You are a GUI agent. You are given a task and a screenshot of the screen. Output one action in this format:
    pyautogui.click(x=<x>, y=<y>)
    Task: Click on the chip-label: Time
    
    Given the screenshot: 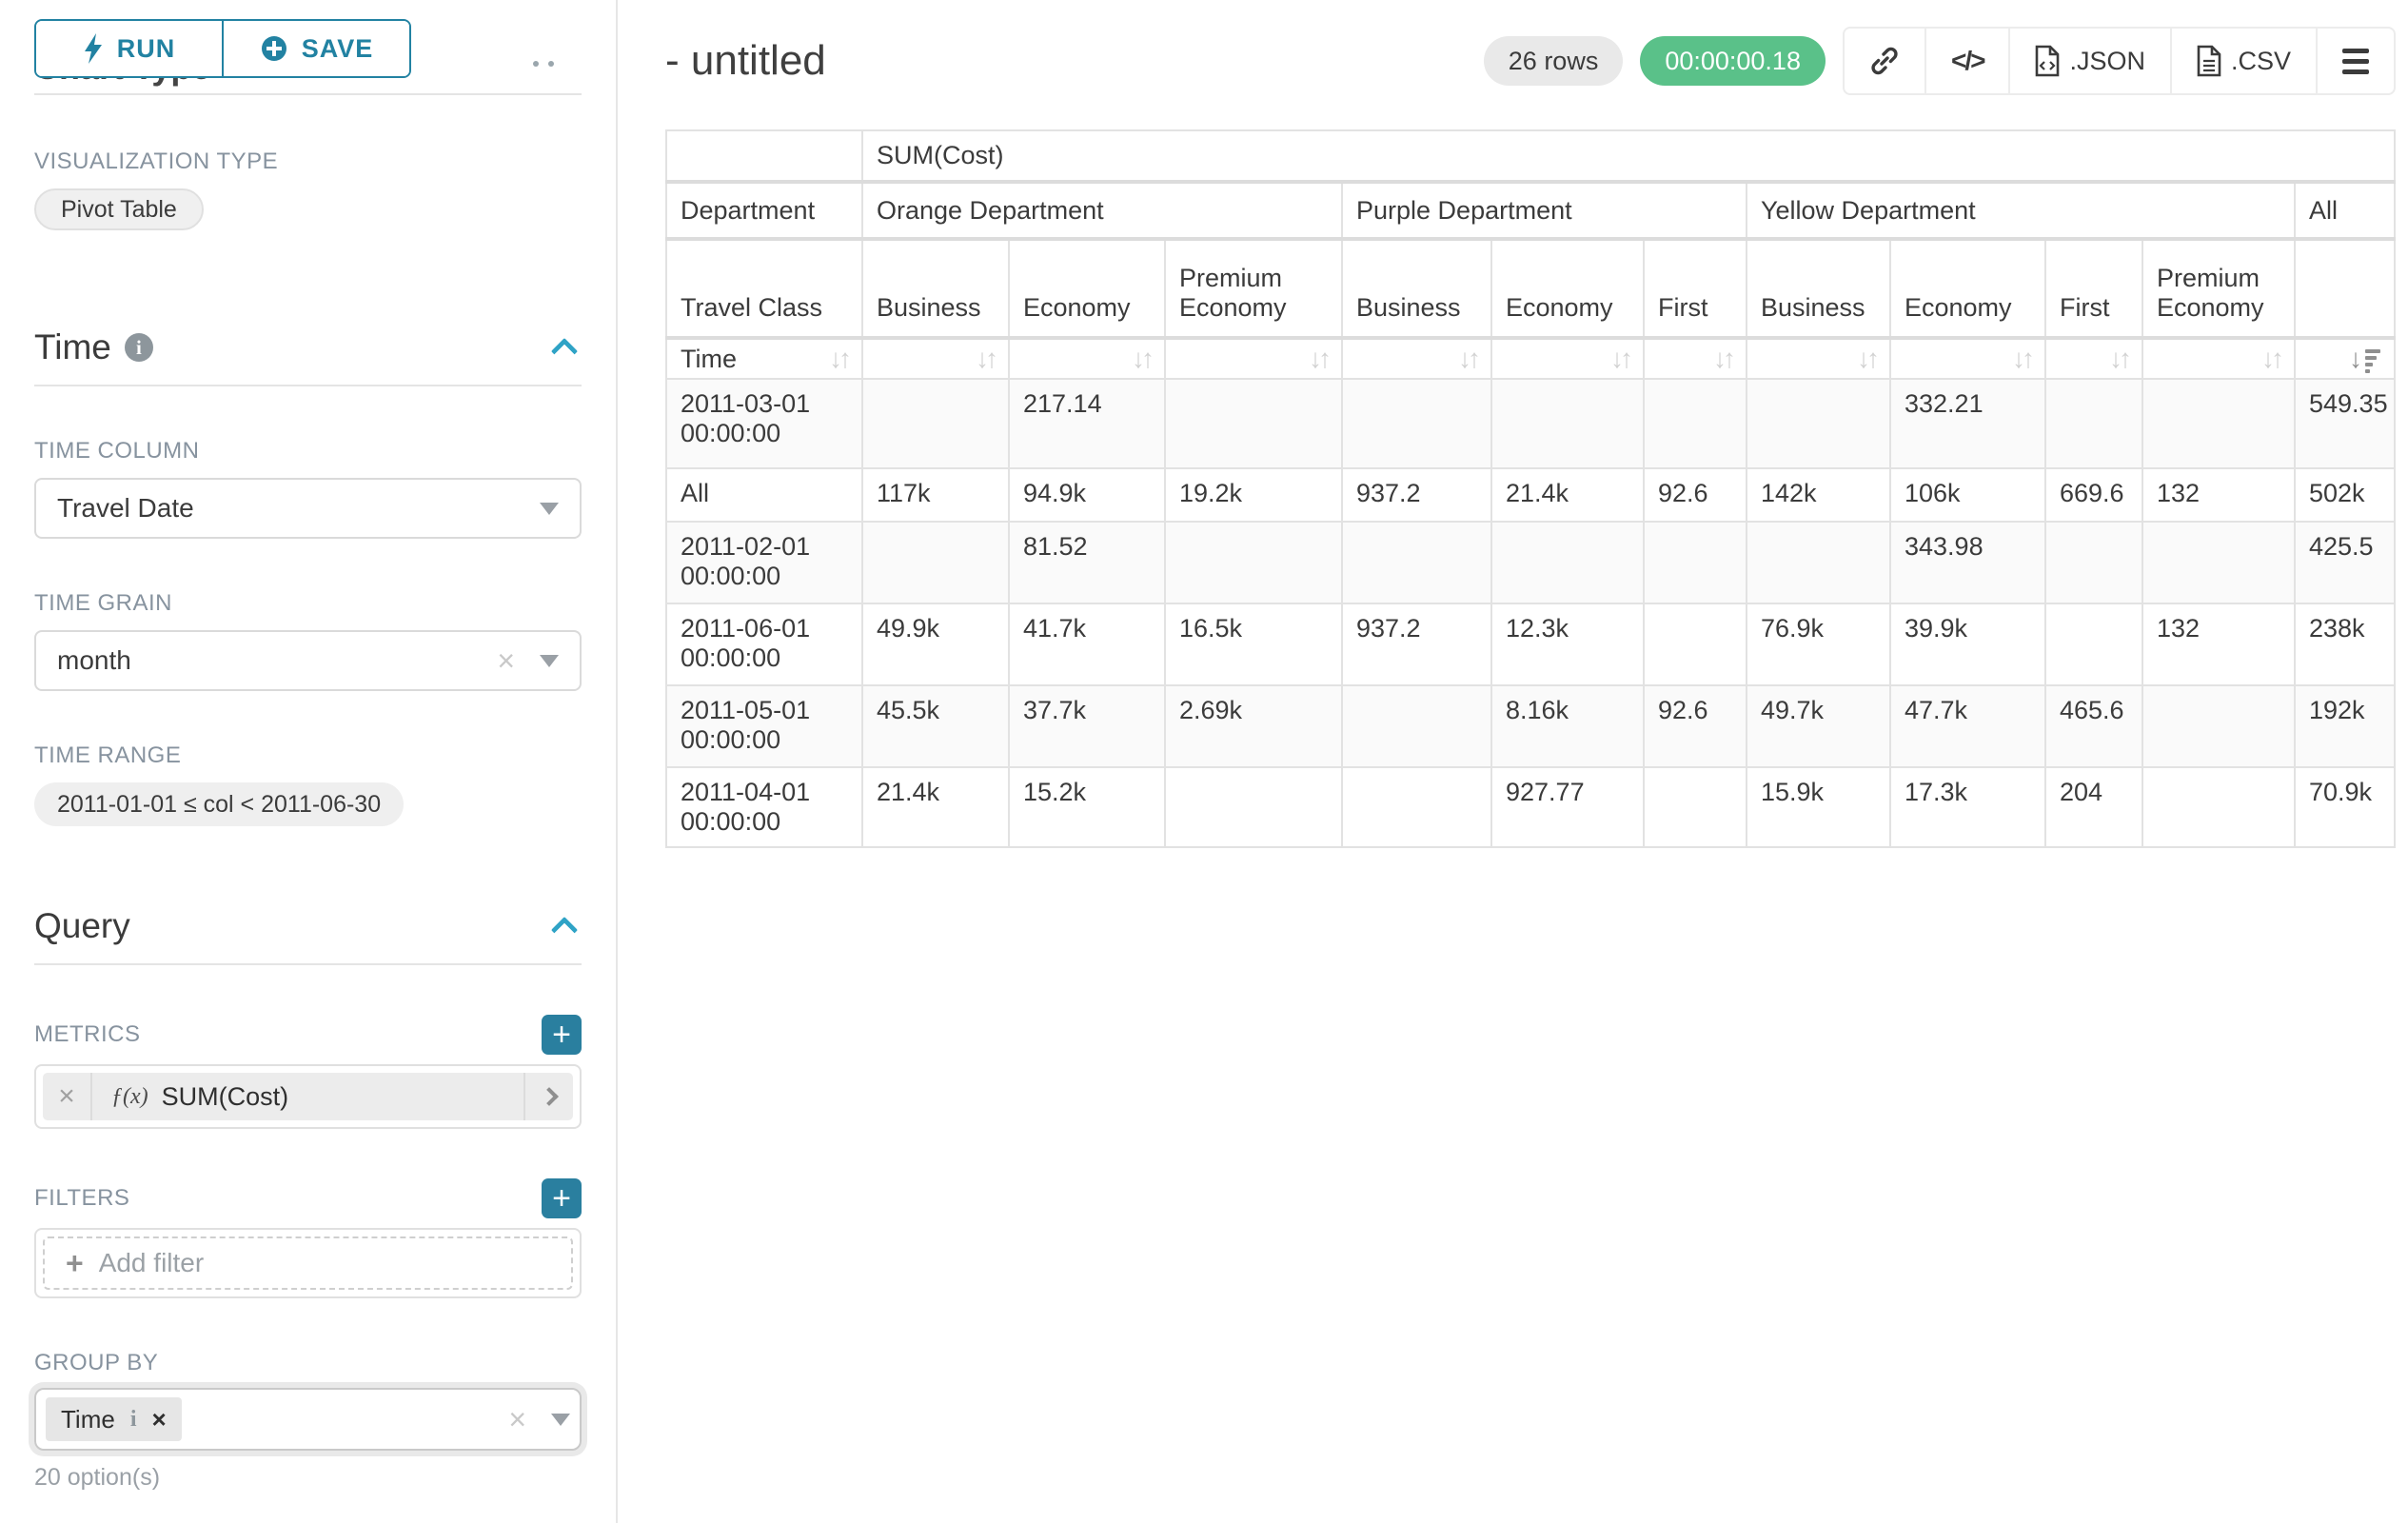 What is the action you would take?
    pyautogui.click(x=88, y=1419)
    